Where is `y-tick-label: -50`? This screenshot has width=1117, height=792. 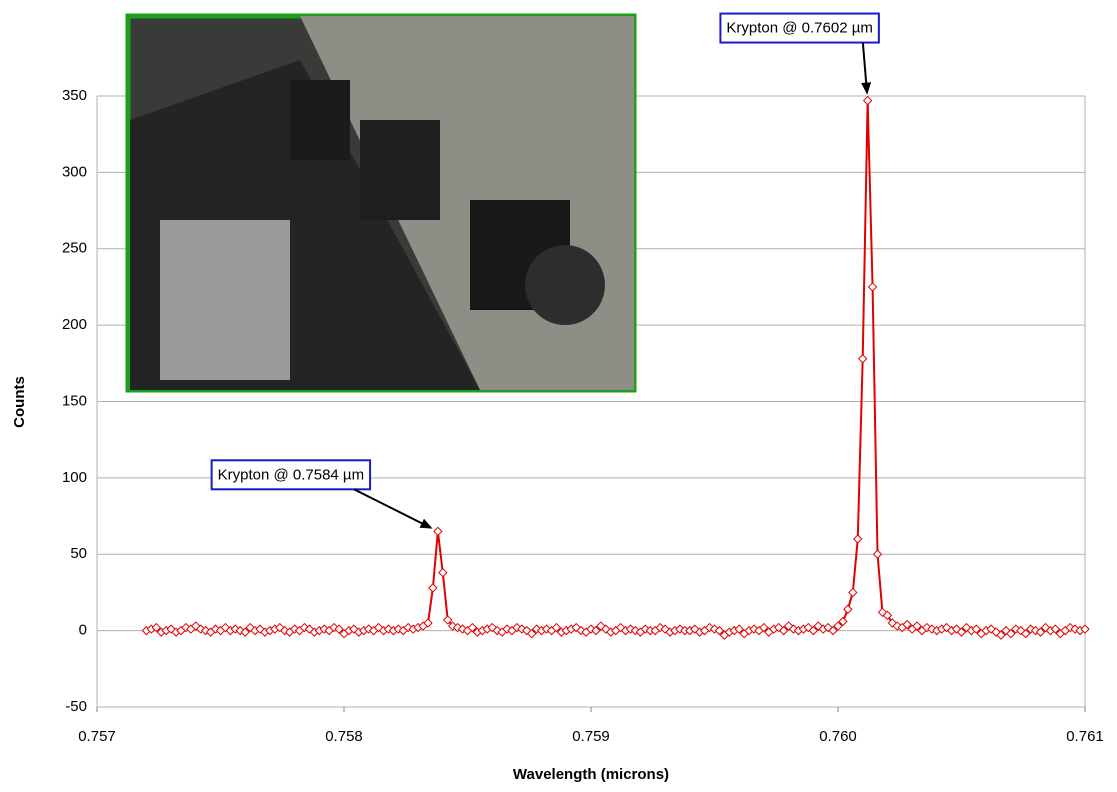
y-tick-label: -50 is located at coordinates (76, 706).